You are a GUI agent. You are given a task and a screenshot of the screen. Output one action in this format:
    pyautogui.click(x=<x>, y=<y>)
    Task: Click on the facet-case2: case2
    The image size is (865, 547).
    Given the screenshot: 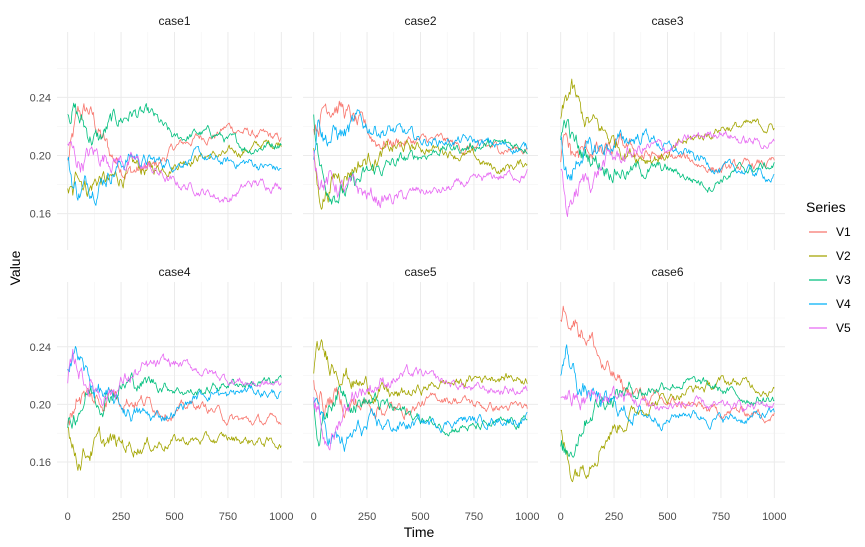 What is the action you would take?
    pyautogui.click(x=420, y=132)
    